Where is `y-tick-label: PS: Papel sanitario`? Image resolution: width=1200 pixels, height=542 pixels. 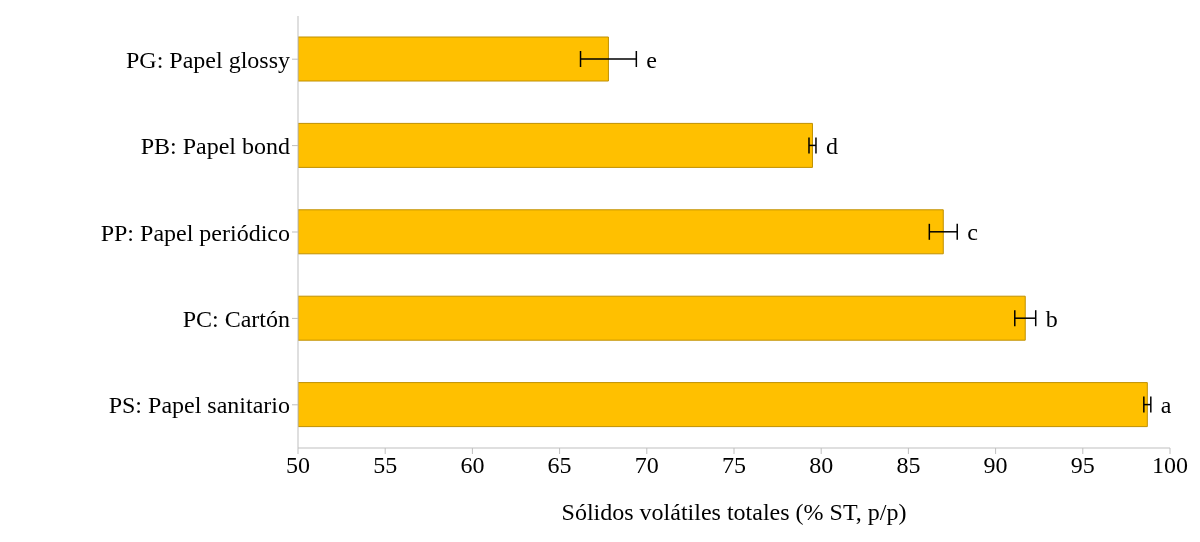
y-tick-label: PS: Papel sanitario is located at coordinates (199, 405).